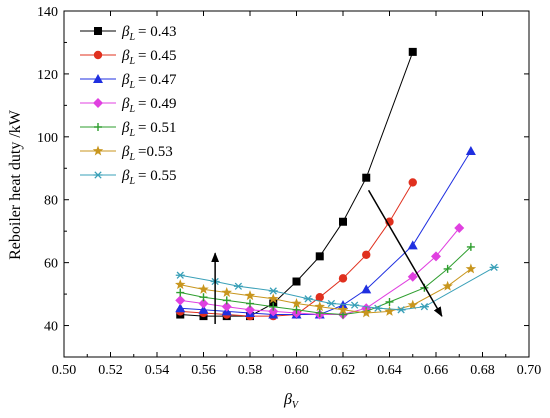  Describe the element at coordinates (51, 264) in the screenshot. I see `y-tick-label: 60` at that location.